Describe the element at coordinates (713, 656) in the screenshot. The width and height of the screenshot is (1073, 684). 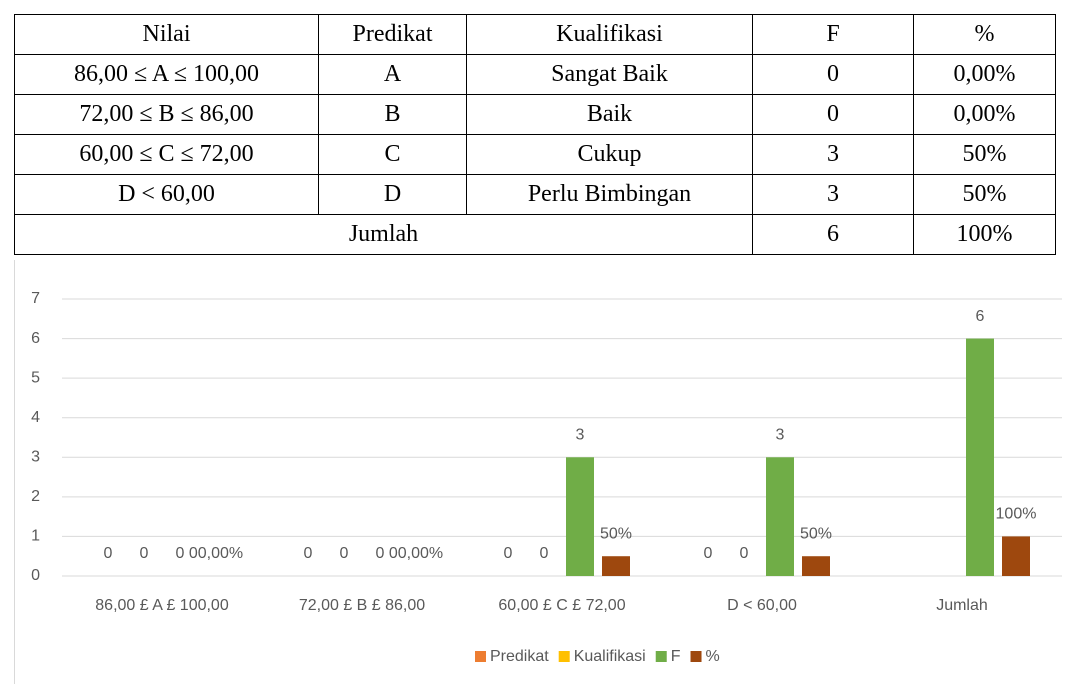
I see `legend-label: %` at that location.